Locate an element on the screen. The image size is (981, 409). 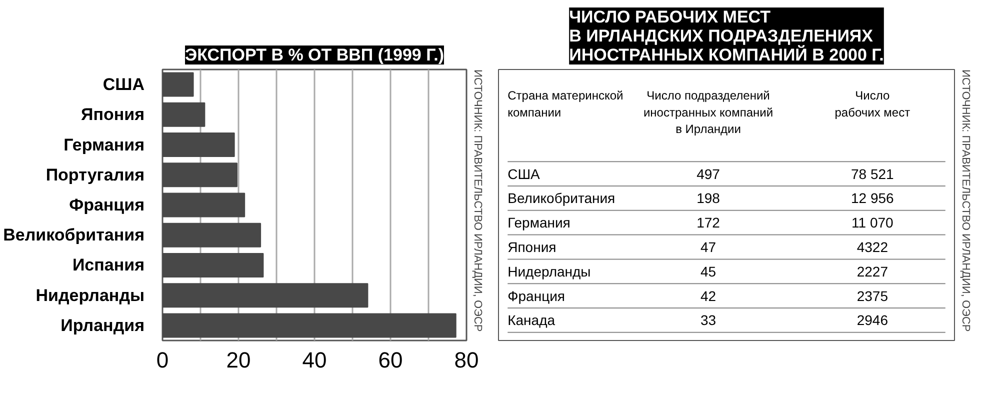
y-tick-label: Великобритания is located at coordinates (73, 235).